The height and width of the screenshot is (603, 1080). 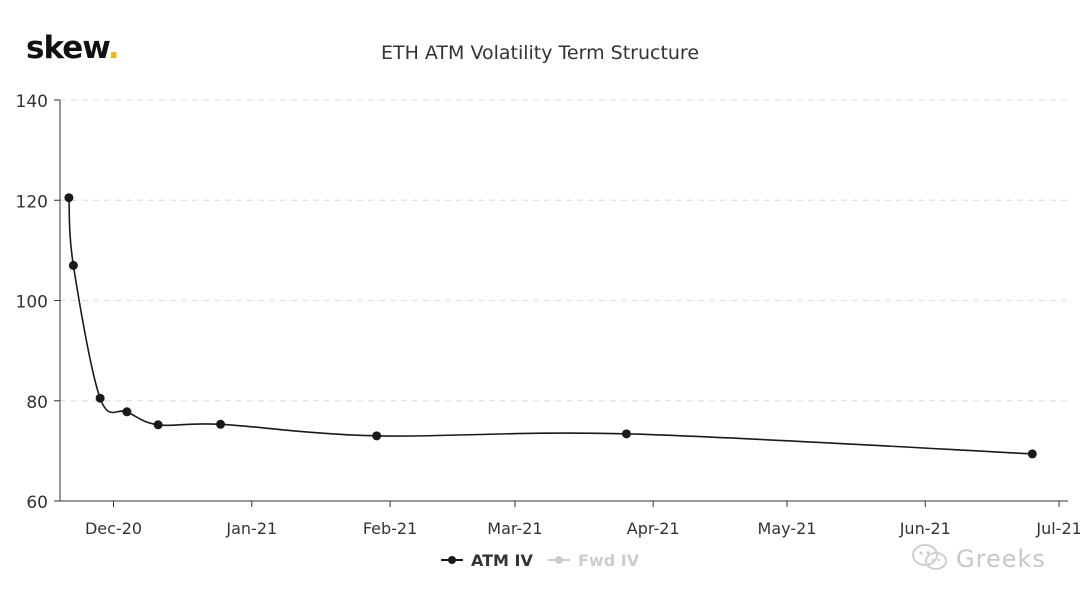 I want to click on y-tick-label: 140, so click(x=32, y=102).